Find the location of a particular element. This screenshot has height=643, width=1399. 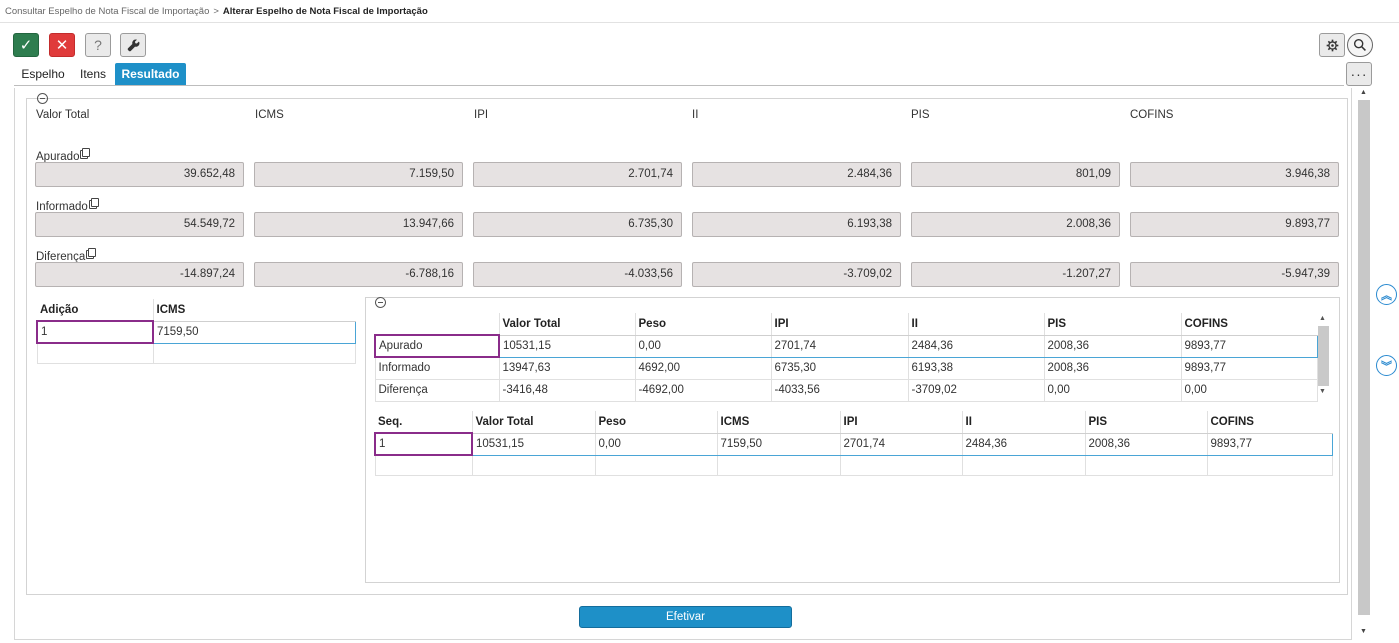

summary-header-ipi: IPI is located at coordinates (481, 115).